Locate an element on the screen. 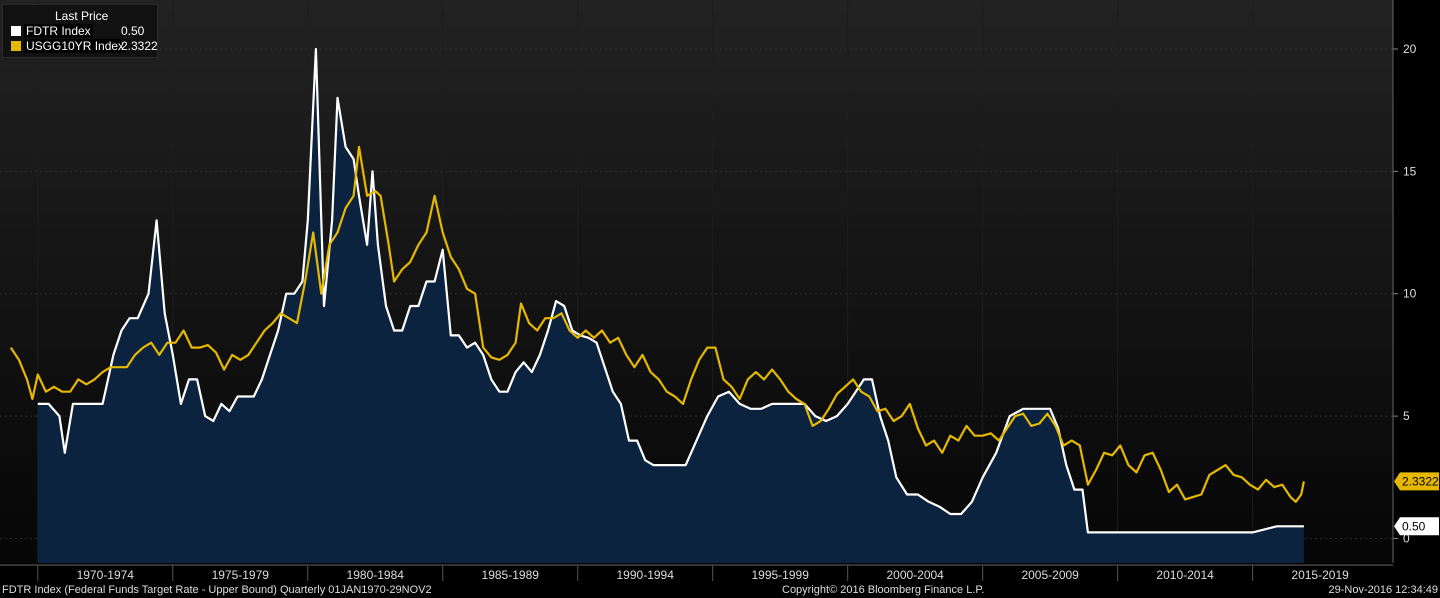  fdtr-last-value-tag-text: 0.50 is located at coordinates (1414, 526).